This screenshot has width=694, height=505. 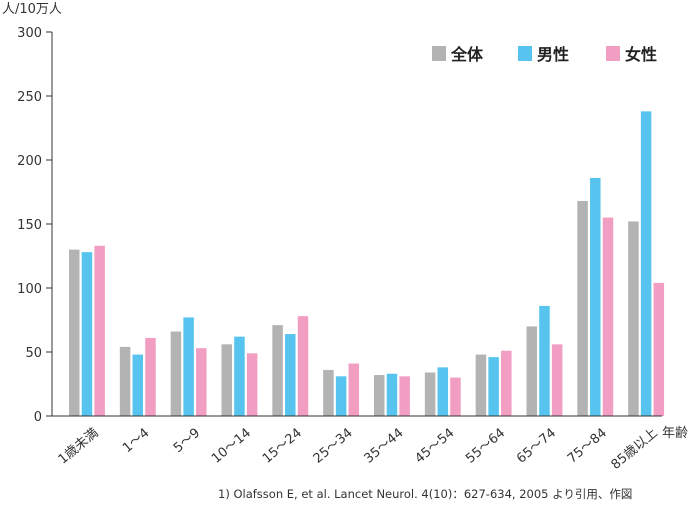 What do you see at coordinates (641, 54) in the screenshot?
I see `legend-label: 女性` at bounding box center [641, 54].